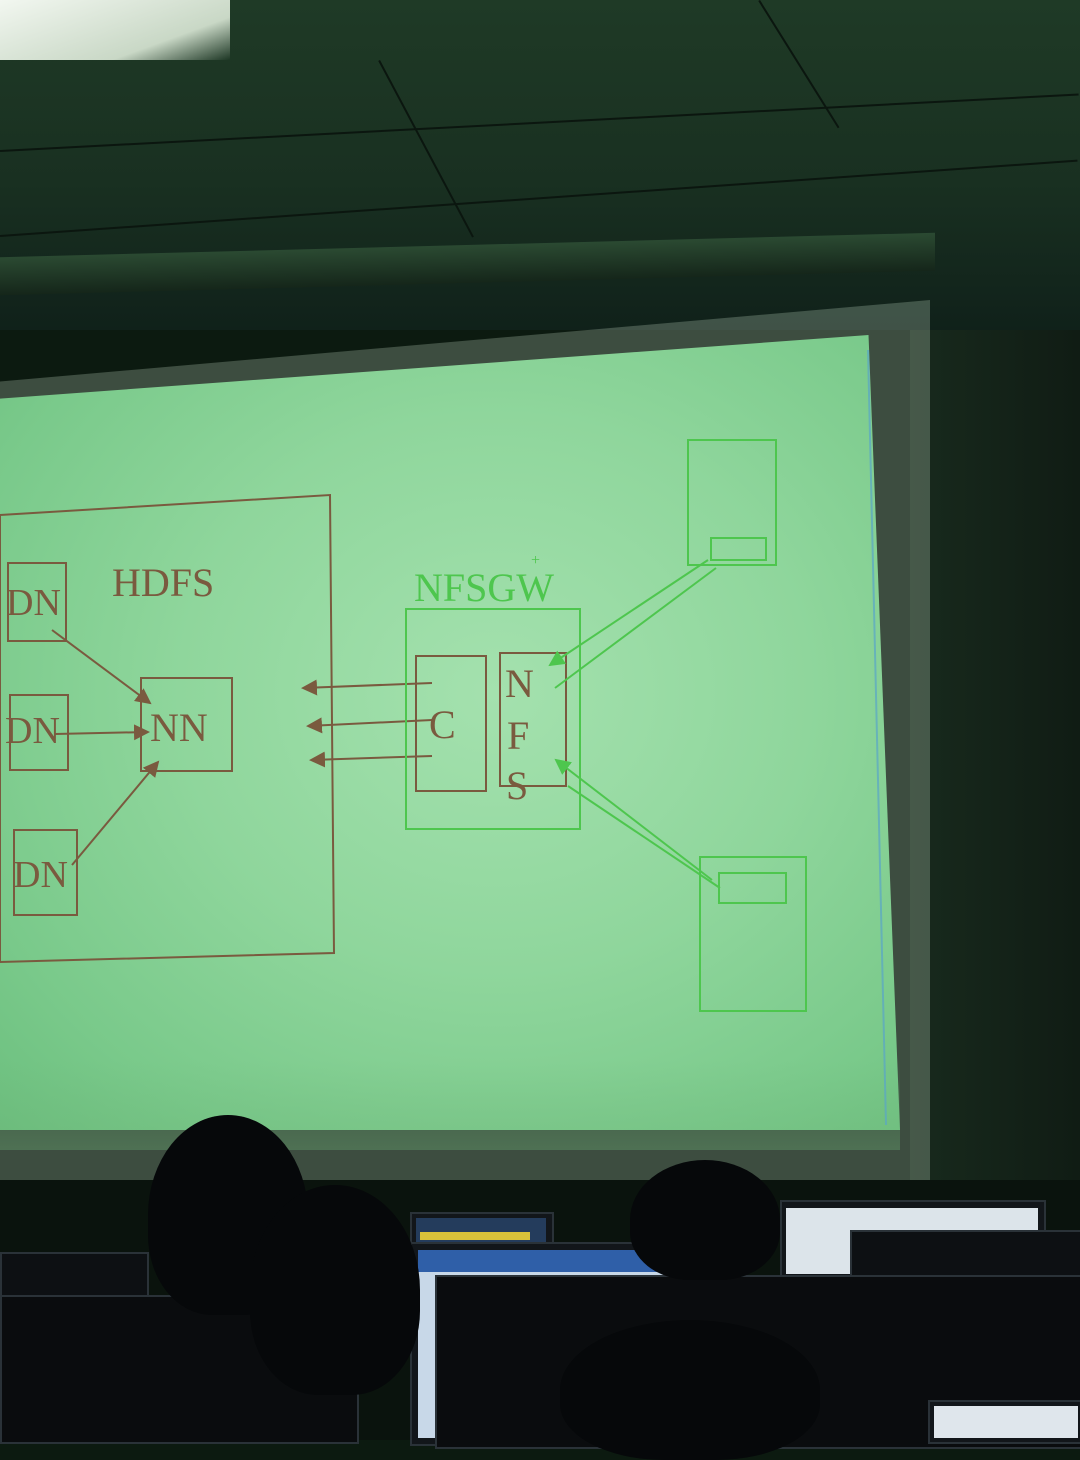 The image size is (1080, 1460). What do you see at coordinates (115, 30) in the screenshot?
I see `ceiling-light` at bounding box center [115, 30].